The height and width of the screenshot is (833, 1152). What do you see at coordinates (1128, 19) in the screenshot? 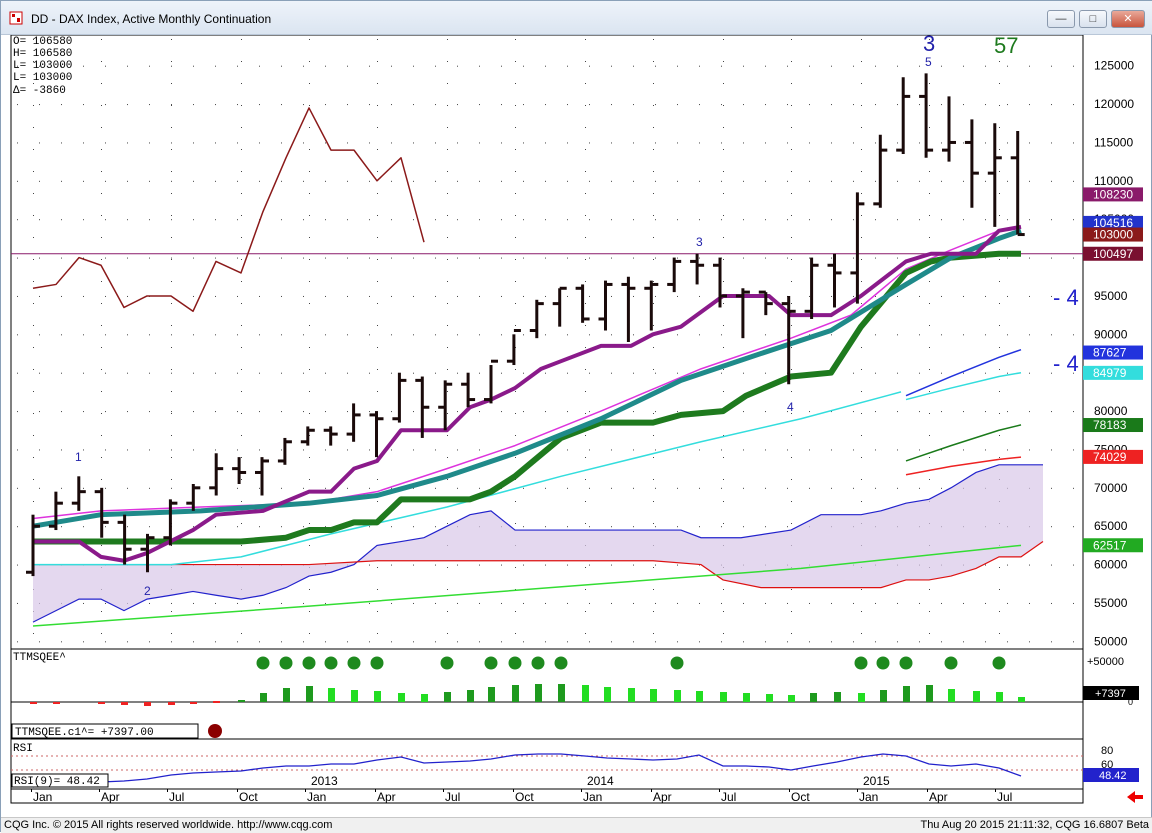
I see `close-button: ✕` at bounding box center [1128, 19].